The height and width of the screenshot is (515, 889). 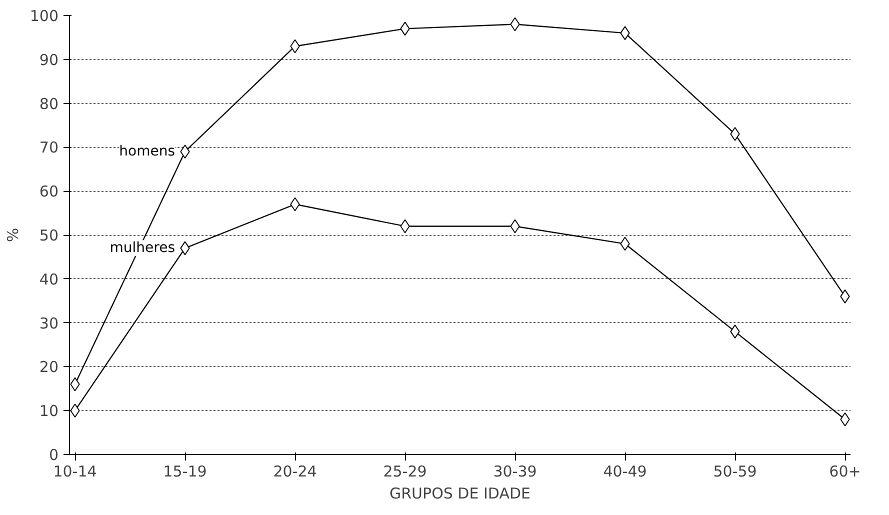 I want to click on x-tick-label: 40-49, so click(x=625, y=471).